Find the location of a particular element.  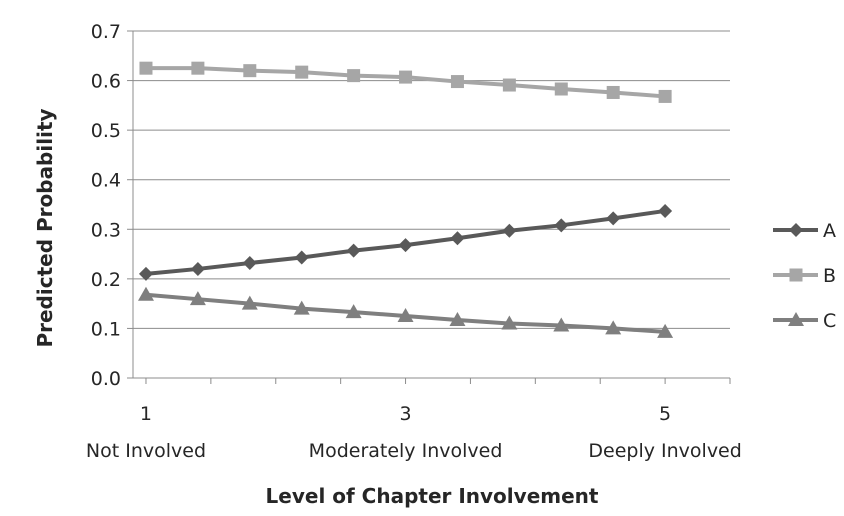

y-tick-label: 0.6 is located at coordinates (106, 82).